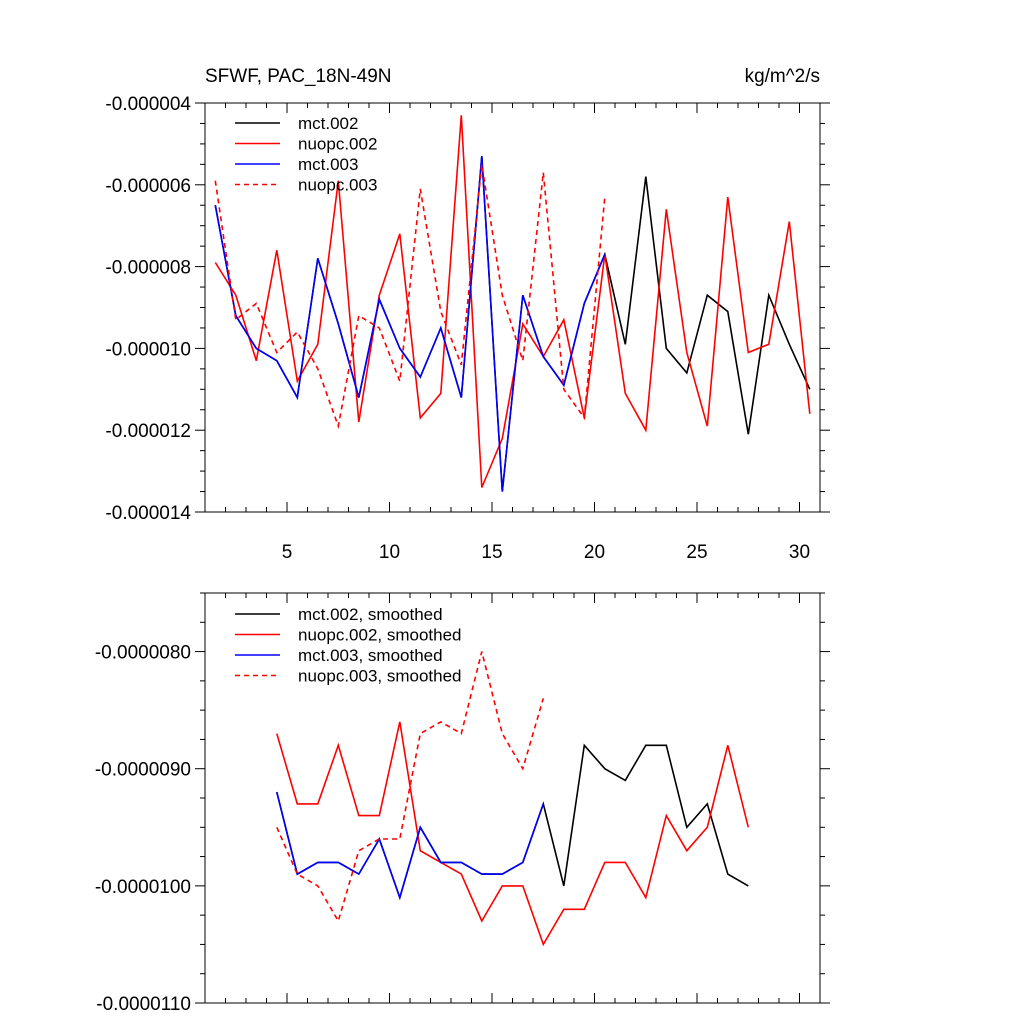 The image size is (1024, 1024). Describe the element at coordinates (410, 787) in the screenshot. I see `series-line-nuopc-003-smoothed` at that location.